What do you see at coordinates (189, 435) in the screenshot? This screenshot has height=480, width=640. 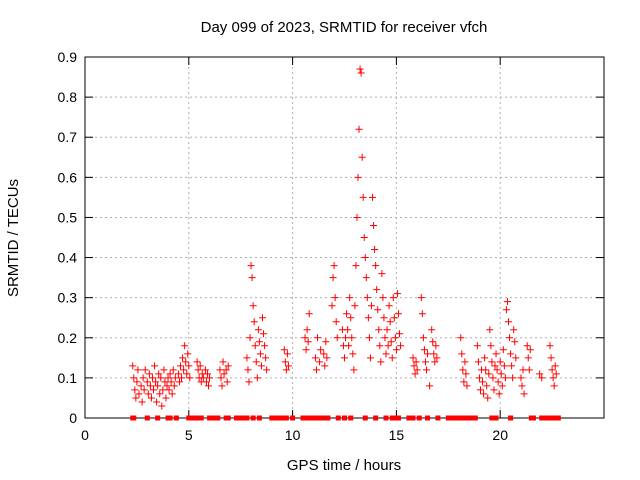 I see `x-tick-label: 5` at bounding box center [189, 435].